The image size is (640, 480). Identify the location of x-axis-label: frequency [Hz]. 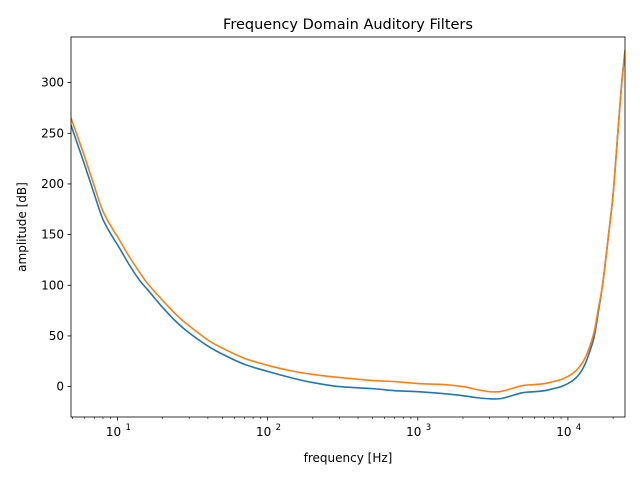
(348, 458).